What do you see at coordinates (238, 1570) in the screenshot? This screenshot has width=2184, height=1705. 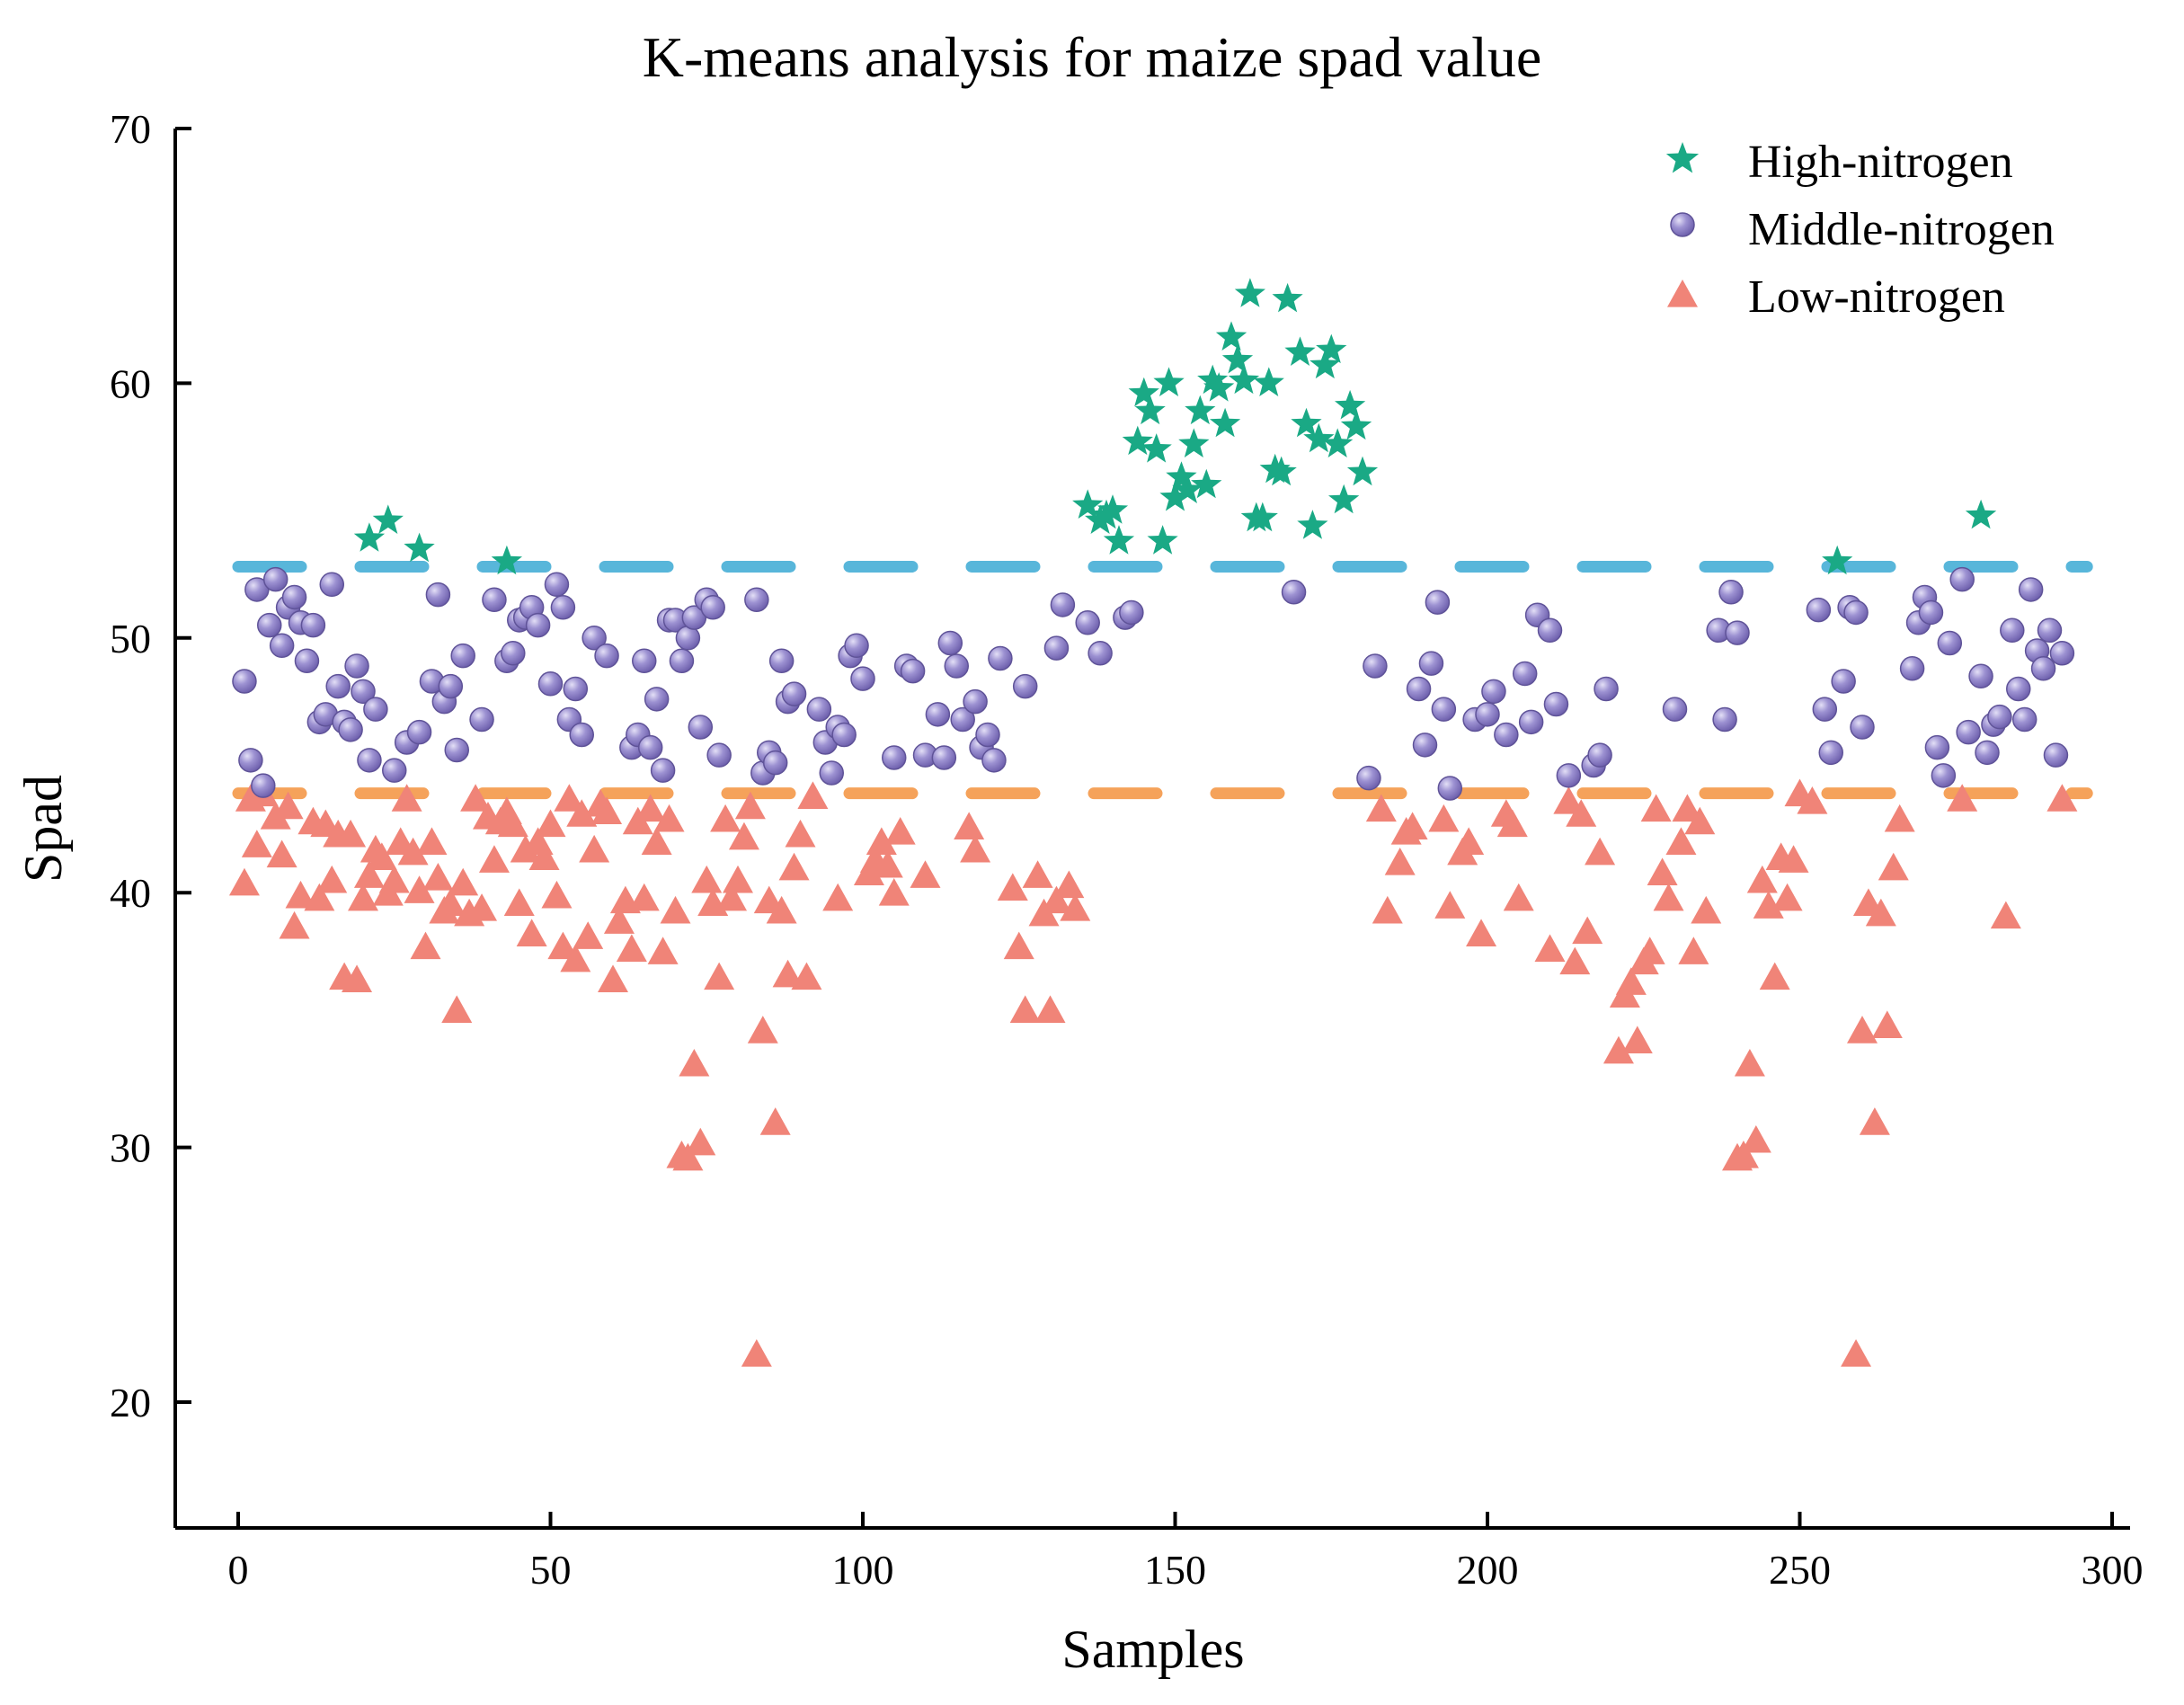 I see `x-tick-label: 0` at bounding box center [238, 1570].